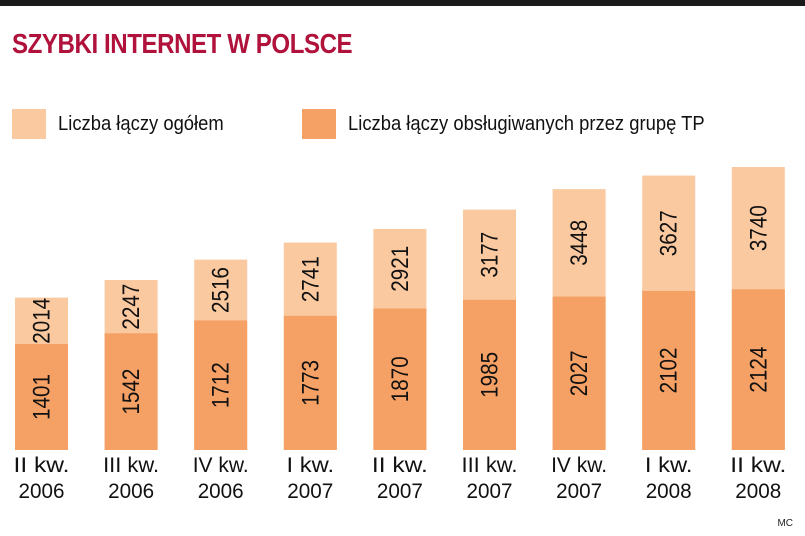 The height and width of the screenshot is (536, 805). I want to click on data-label-total-5: 3177, so click(489, 255).